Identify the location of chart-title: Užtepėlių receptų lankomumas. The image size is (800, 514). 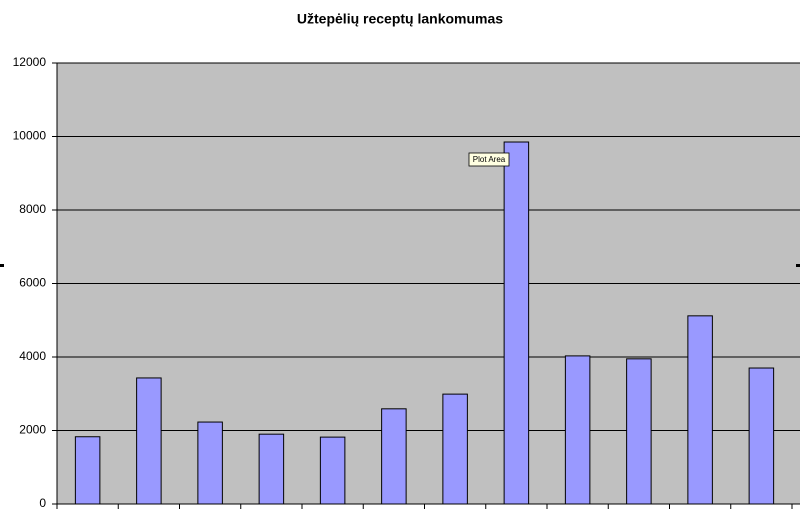
(400, 19).